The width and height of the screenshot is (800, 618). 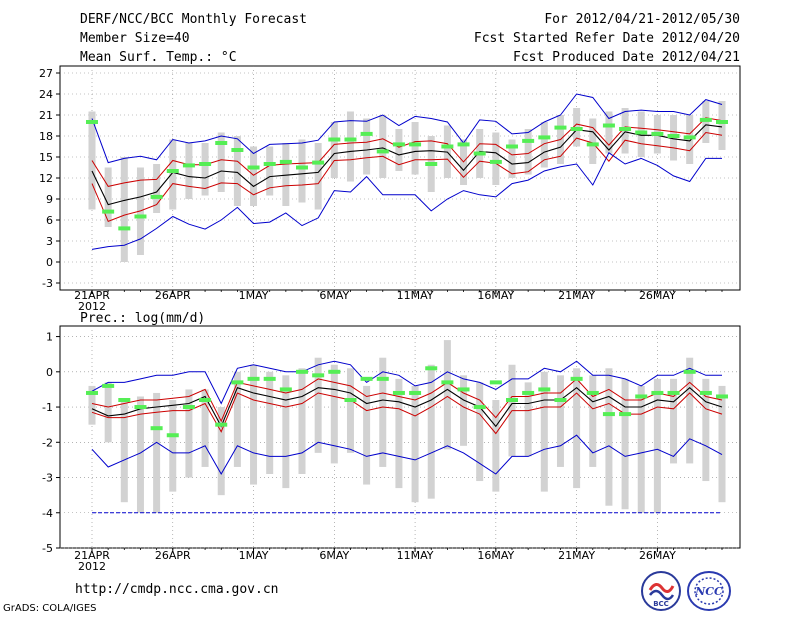 What do you see at coordinates (46, 73) in the screenshot?
I see `y-tick-label: 27` at bounding box center [46, 73].